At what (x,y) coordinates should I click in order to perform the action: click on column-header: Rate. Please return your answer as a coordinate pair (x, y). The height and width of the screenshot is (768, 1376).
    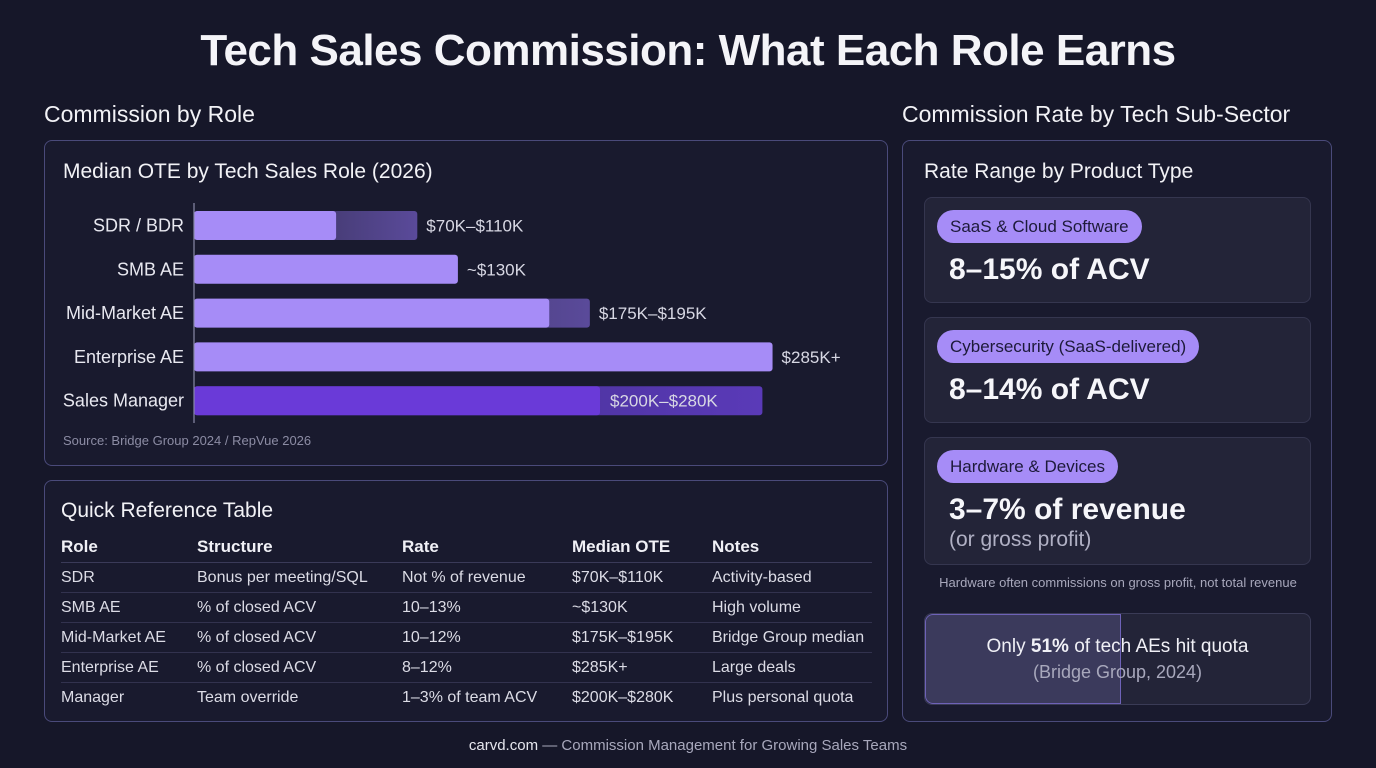
    Looking at the image, I should click on (487, 548).